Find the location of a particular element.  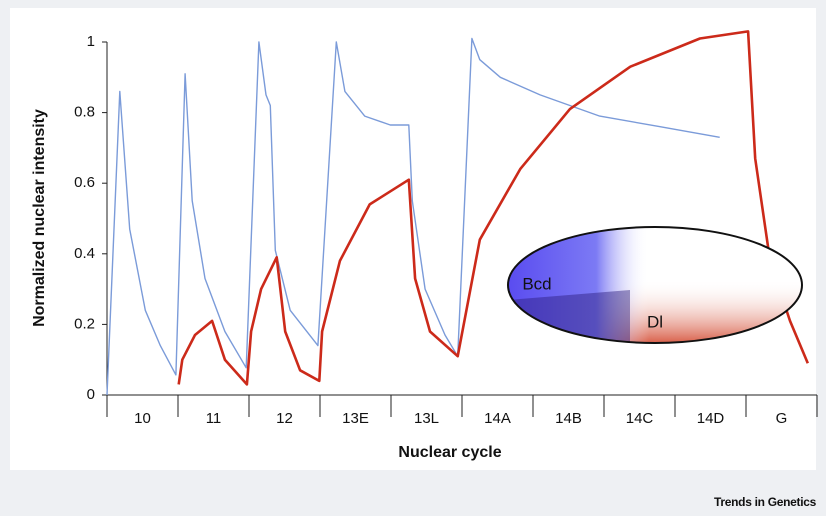

y-tick-label: 1 is located at coordinates (91, 41).